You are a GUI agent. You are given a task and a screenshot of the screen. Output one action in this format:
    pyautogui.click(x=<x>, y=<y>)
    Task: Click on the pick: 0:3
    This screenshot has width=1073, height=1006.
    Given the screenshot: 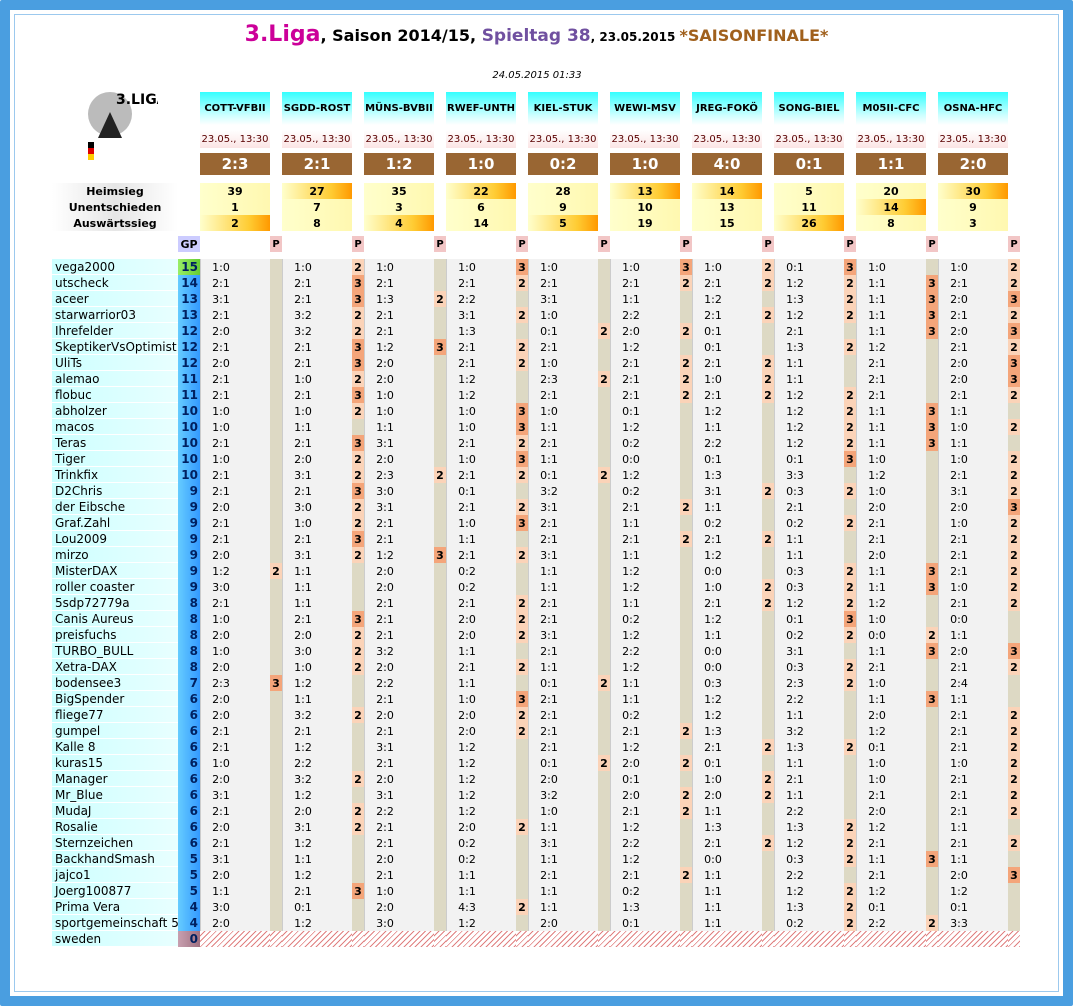 What is the action you would take?
    pyautogui.click(x=795, y=667)
    